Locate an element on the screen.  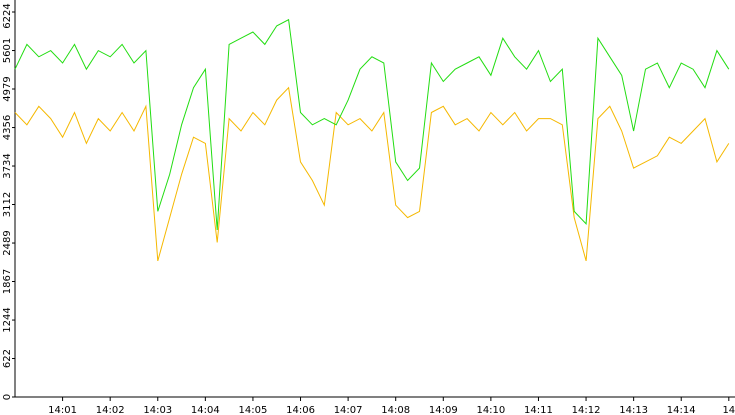
x-tick-label: 14:01 is located at coordinates (62, 410).